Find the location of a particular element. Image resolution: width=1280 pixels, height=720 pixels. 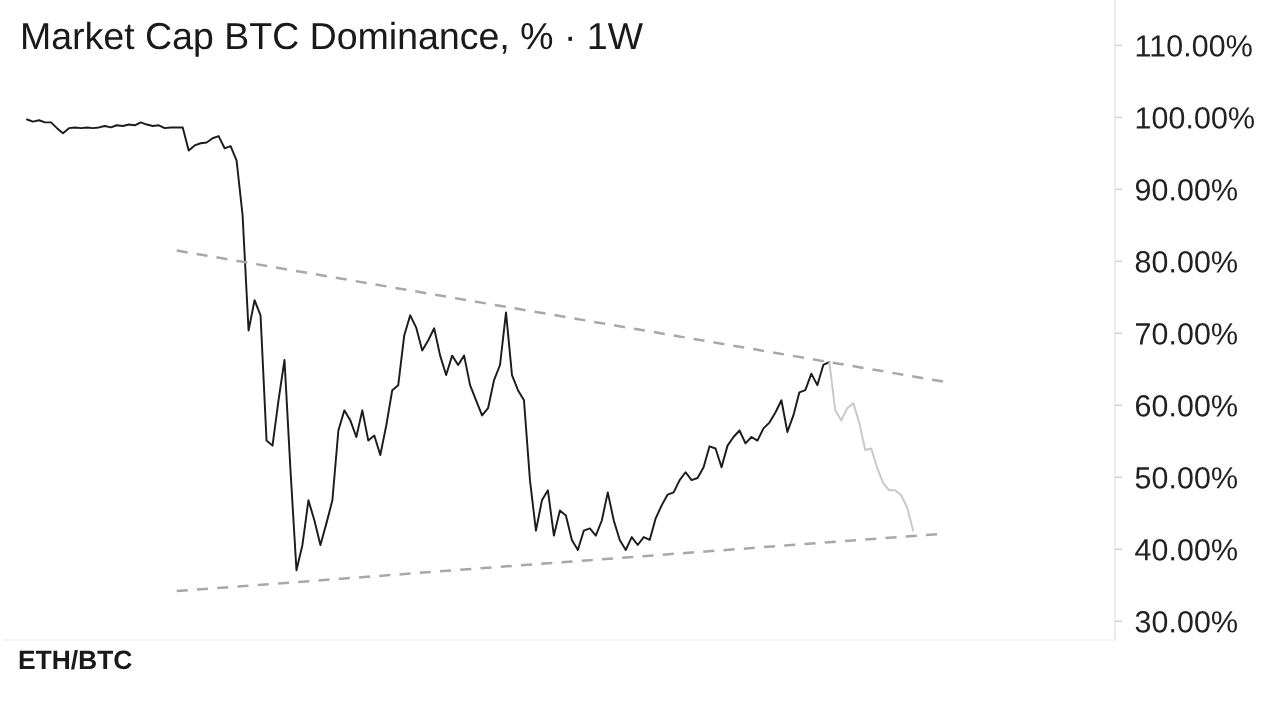

y-tick-label: 100.00% is located at coordinates (1195, 118).